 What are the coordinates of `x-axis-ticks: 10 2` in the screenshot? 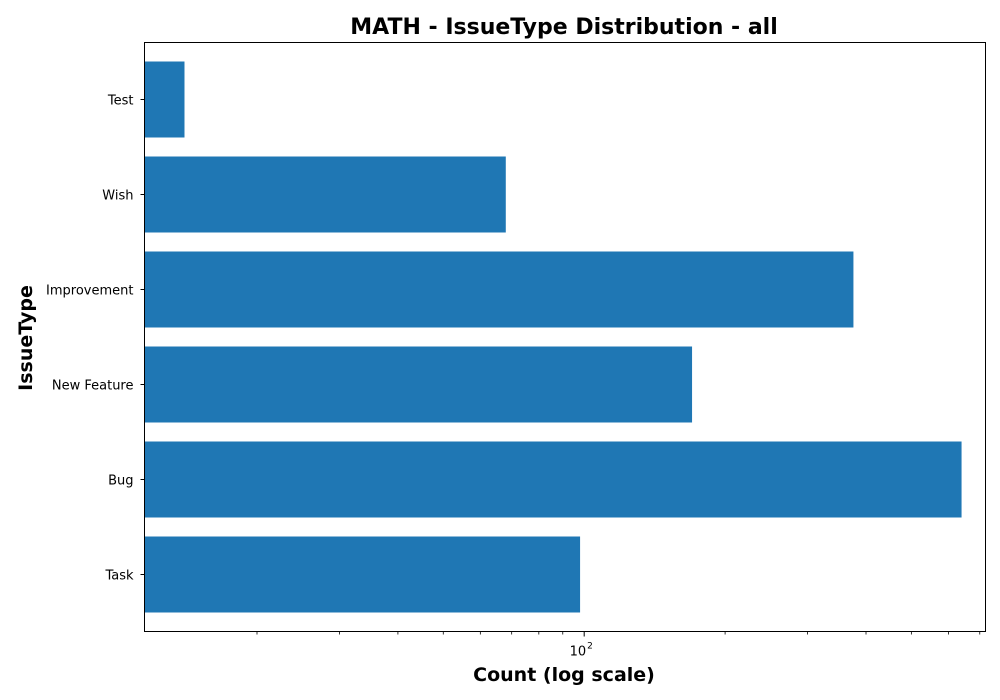 It's located at (618, 645).